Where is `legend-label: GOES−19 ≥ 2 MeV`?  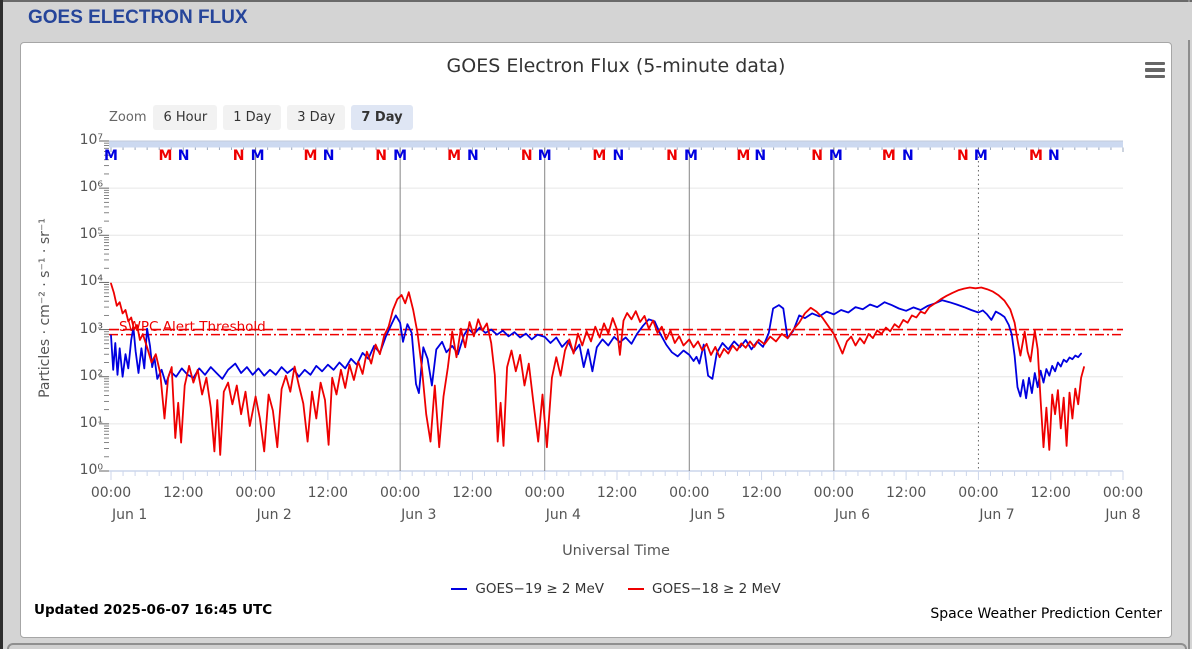
legend-label: GOES−19 ≥ 2 MeV is located at coordinates (539, 589).